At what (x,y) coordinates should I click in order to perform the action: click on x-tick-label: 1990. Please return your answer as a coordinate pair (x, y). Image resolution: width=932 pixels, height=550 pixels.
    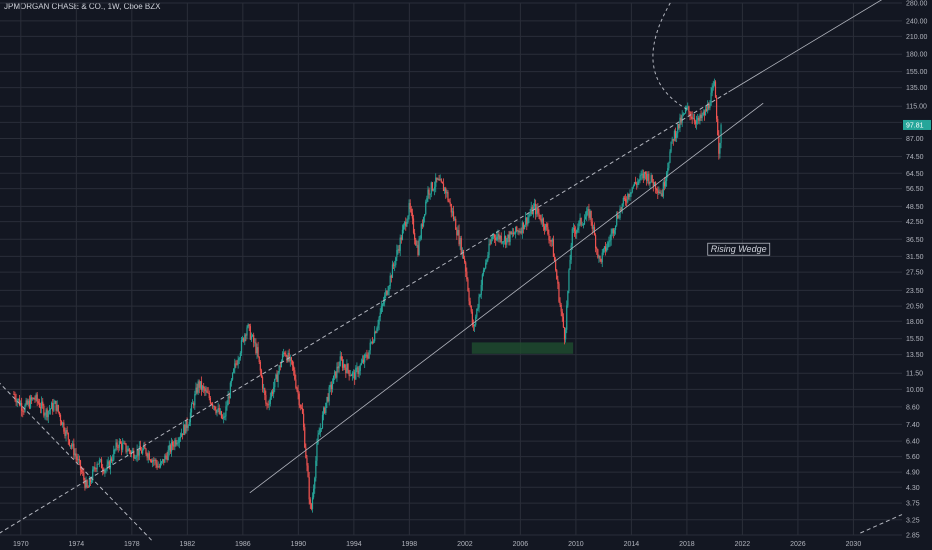
    Looking at the image, I should click on (299, 544).